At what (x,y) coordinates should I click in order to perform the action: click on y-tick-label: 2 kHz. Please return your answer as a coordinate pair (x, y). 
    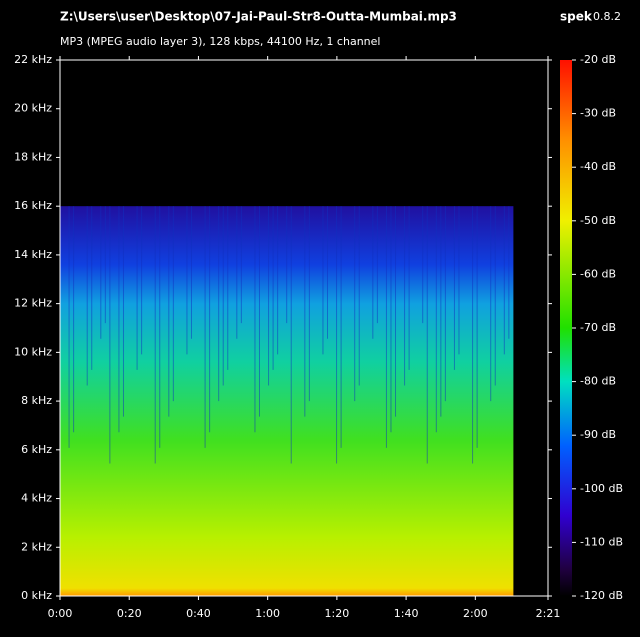
    Looking at the image, I should click on (36, 546).